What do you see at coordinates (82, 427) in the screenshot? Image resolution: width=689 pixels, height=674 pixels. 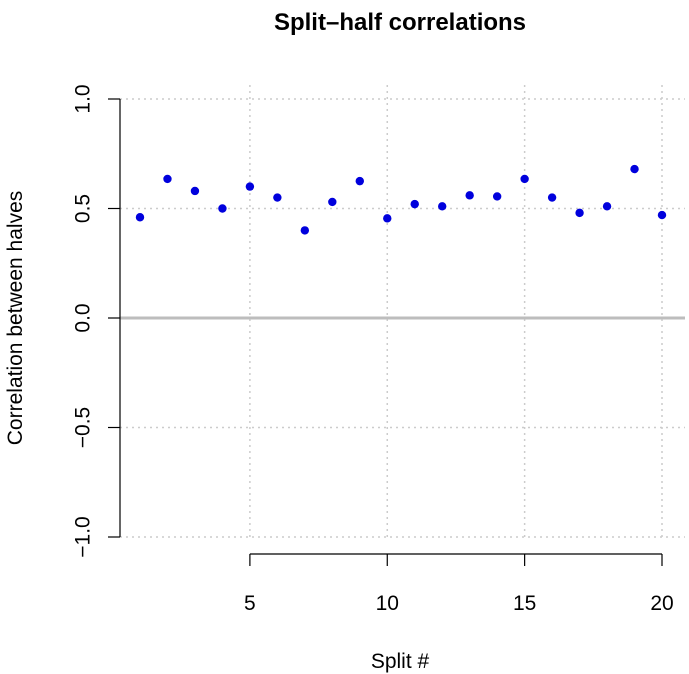 I see `y-tick-label: −0.5` at bounding box center [82, 427].